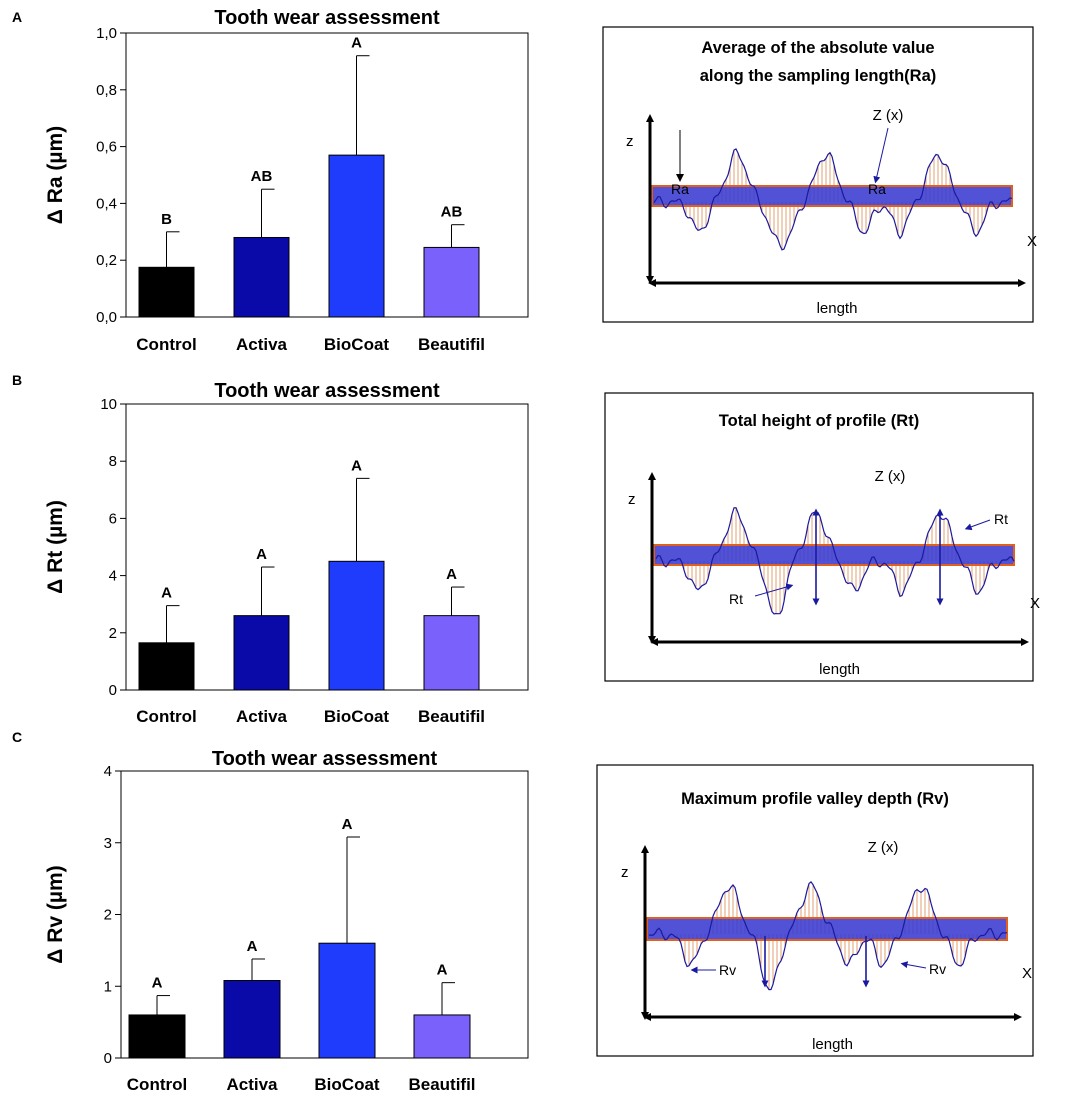 The image size is (1084, 1109). What do you see at coordinates (817, 48) in the screenshot?
I see `diagram-title: Average of the absolute value` at bounding box center [817, 48].